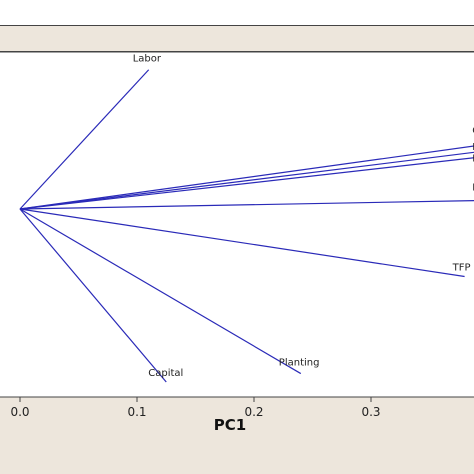  Describe the element at coordinates (473, 159) in the screenshot. I see `vector-label-pro: Pro` at that location.